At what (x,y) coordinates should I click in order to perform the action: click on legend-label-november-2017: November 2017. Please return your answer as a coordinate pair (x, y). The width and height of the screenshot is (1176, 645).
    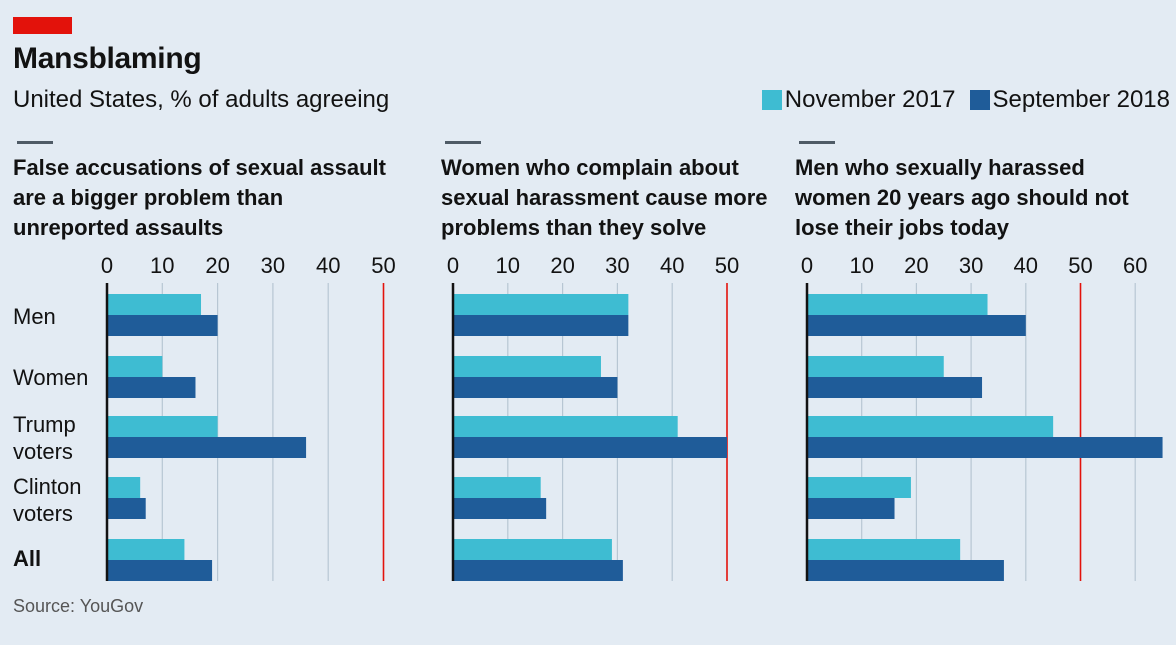
    Looking at the image, I should click on (870, 99).